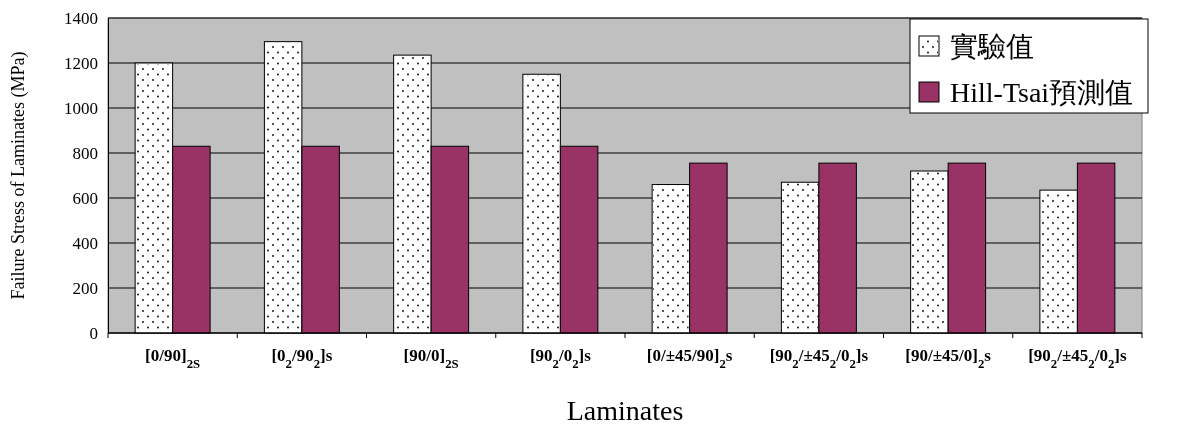 The image size is (1180, 428). Describe the element at coordinates (560, 358) in the screenshot. I see `x-tick-label: [90$_{2}$/0$_{2}$]s` at that location.